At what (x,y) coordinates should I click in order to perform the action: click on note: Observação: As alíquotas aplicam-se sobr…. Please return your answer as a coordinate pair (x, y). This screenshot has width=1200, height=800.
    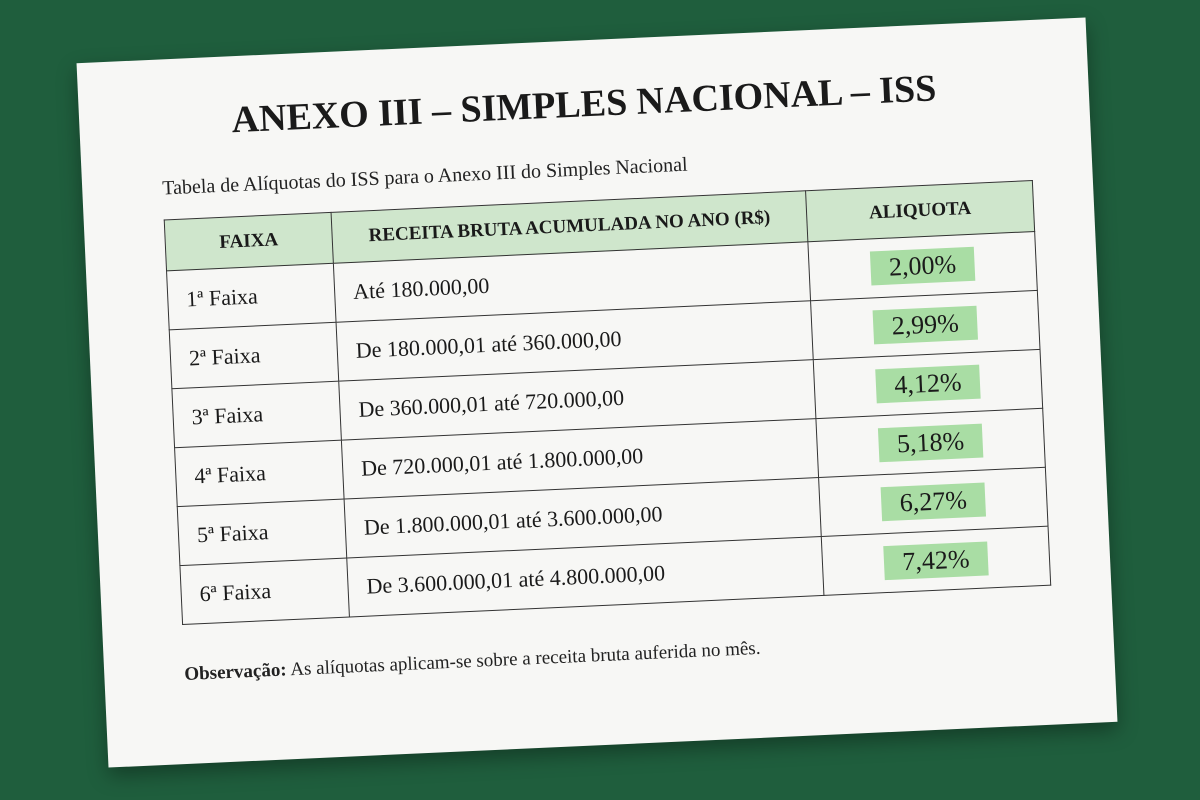
    Looking at the image, I should click on (472, 662).